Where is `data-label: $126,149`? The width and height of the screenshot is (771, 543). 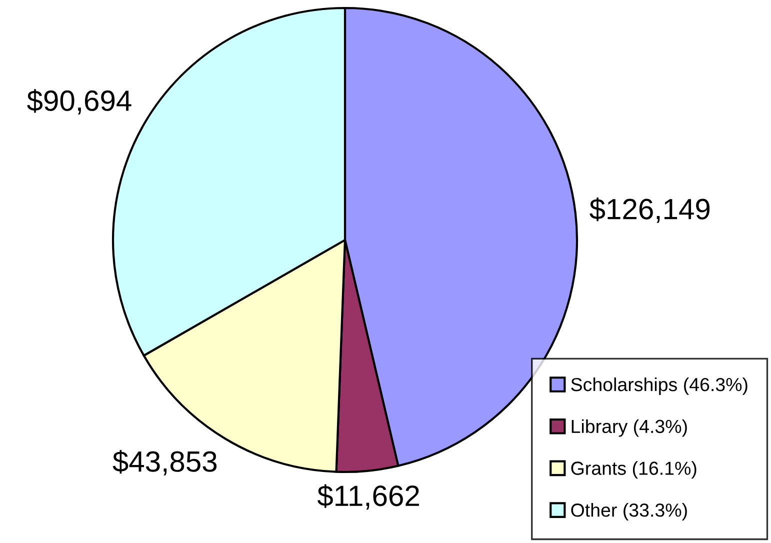 data-label: $126,149 is located at coordinates (650, 210).